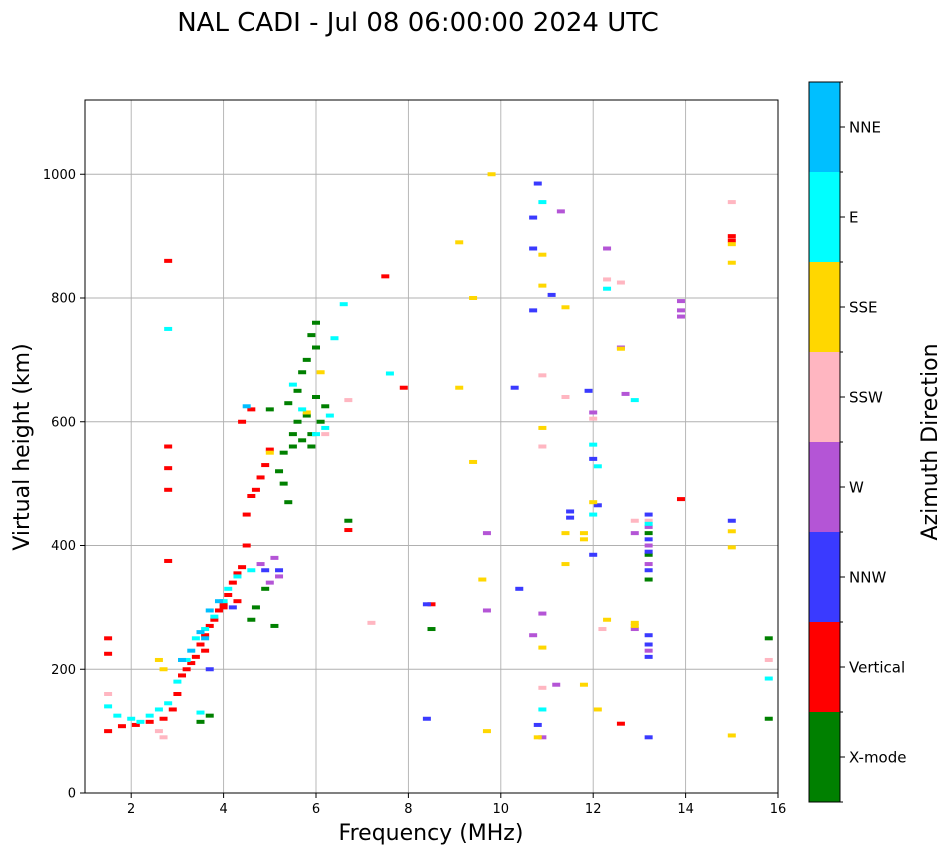 The height and width of the screenshot is (856, 951). What do you see at coordinates (316, 809) in the screenshot?
I see `x-tick-label: 6` at bounding box center [316, 809].